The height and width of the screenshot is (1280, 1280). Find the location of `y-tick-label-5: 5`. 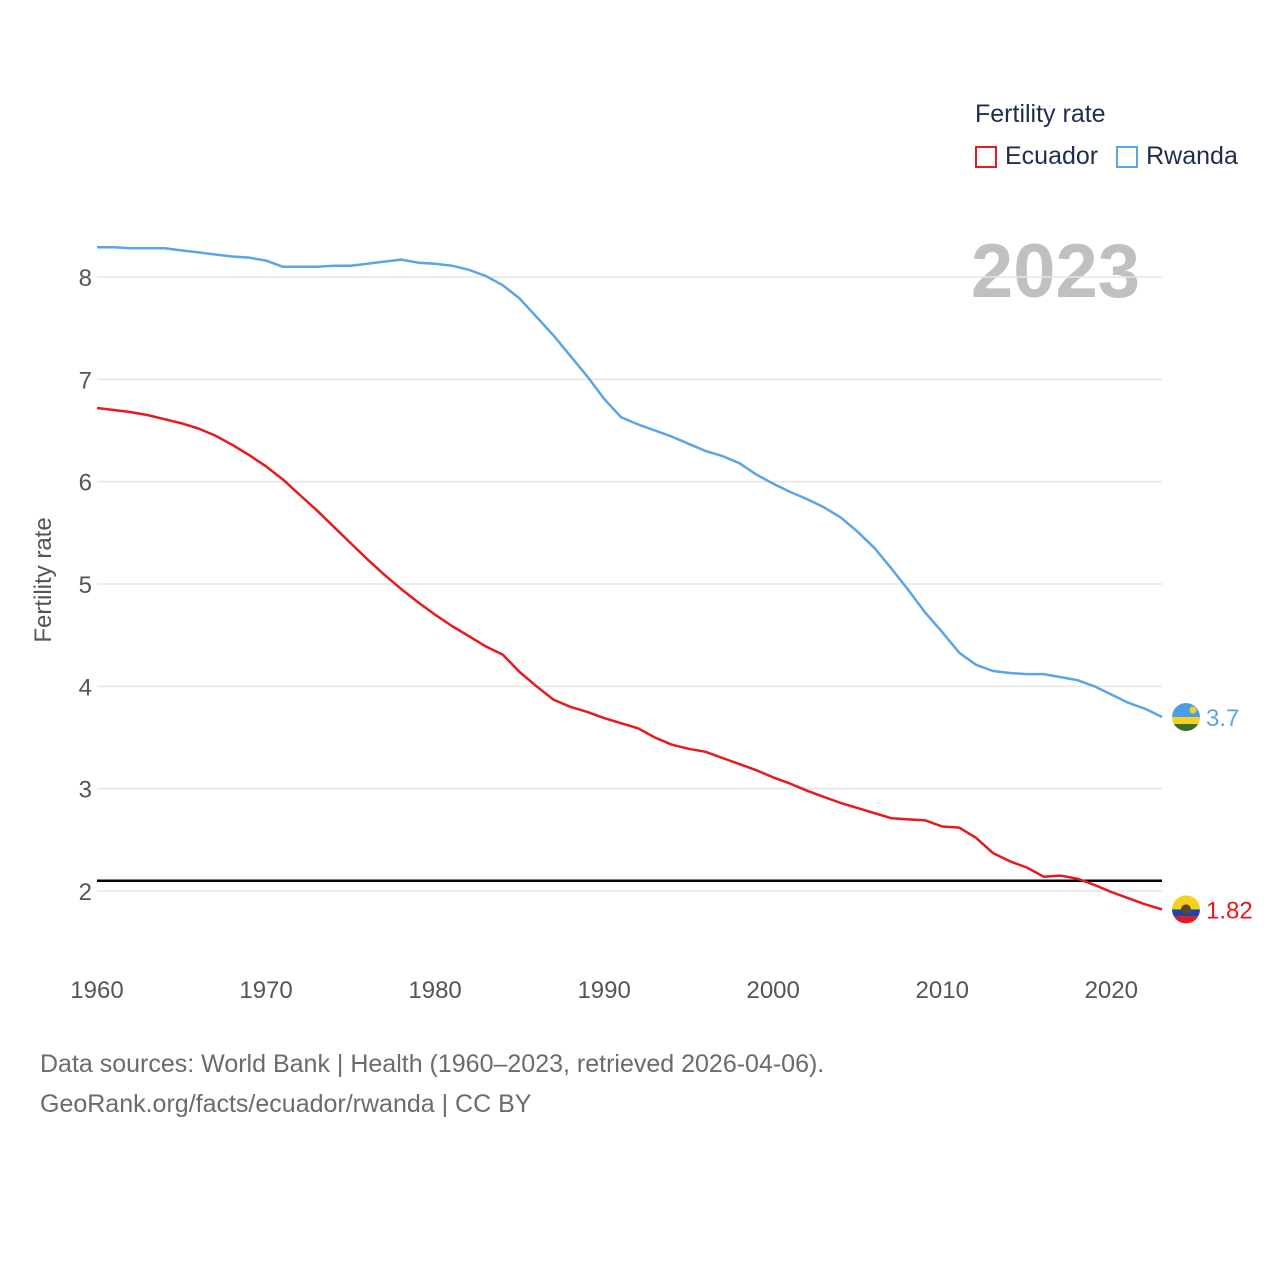

y-tick-label-5: 5 is located at coordinates (85, 585).